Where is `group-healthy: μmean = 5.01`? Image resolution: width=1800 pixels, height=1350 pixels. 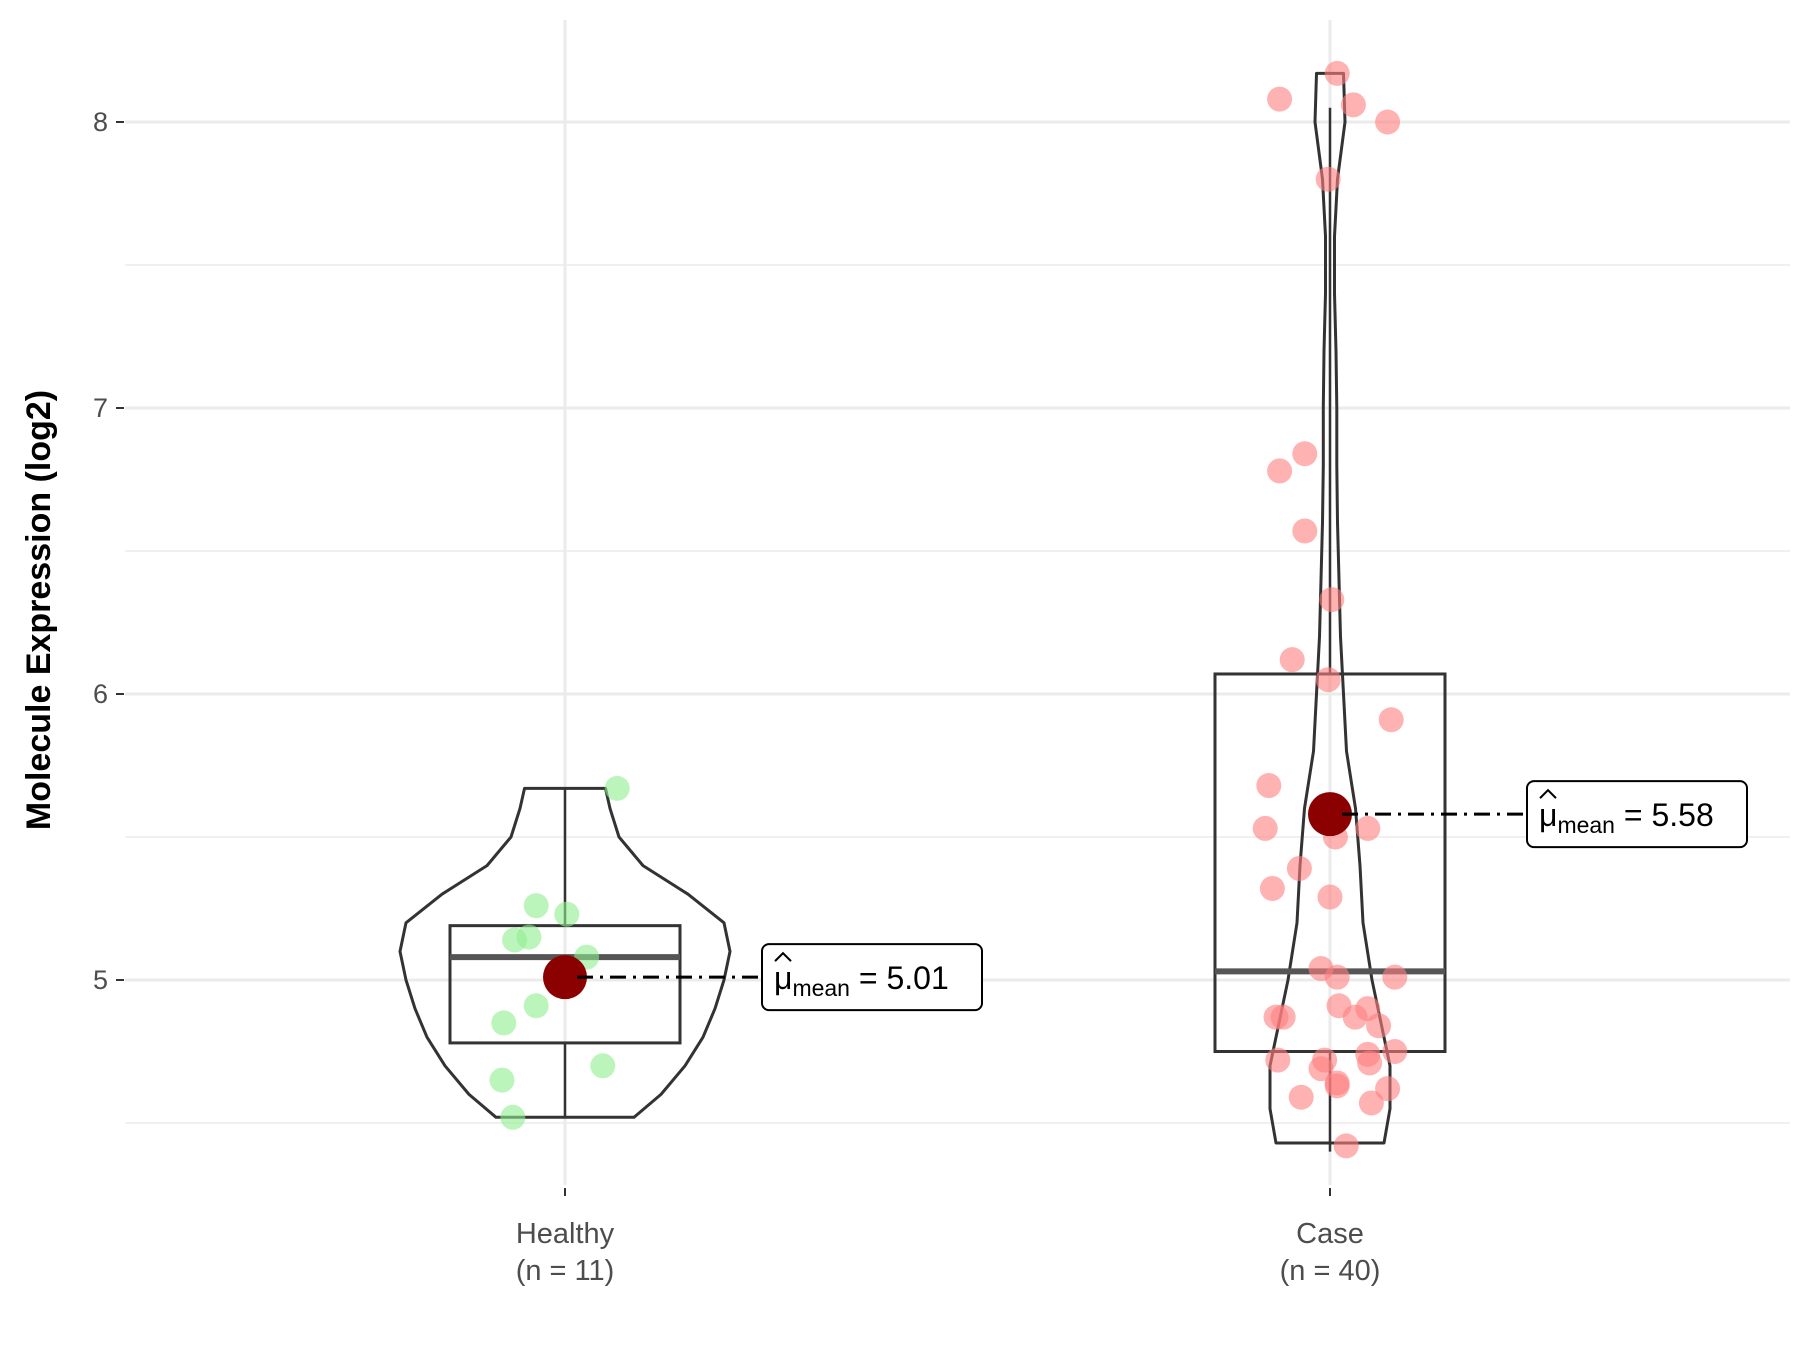
group-healthy: μmean = 5.01 is located at coordinates (690, 952).